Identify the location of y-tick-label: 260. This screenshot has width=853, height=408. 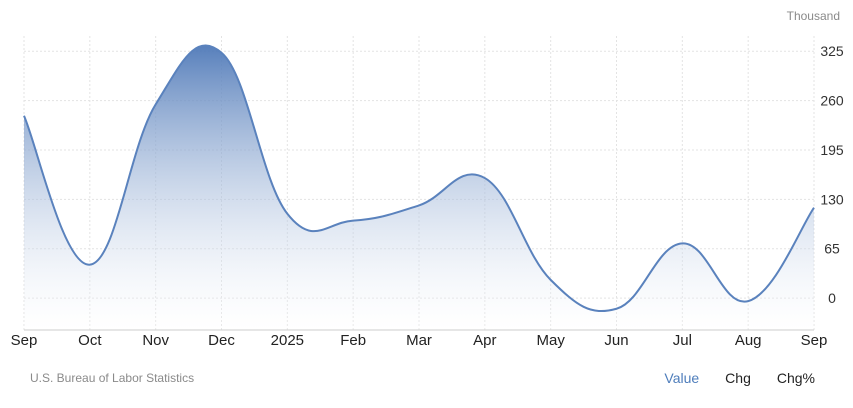
(832, 101).